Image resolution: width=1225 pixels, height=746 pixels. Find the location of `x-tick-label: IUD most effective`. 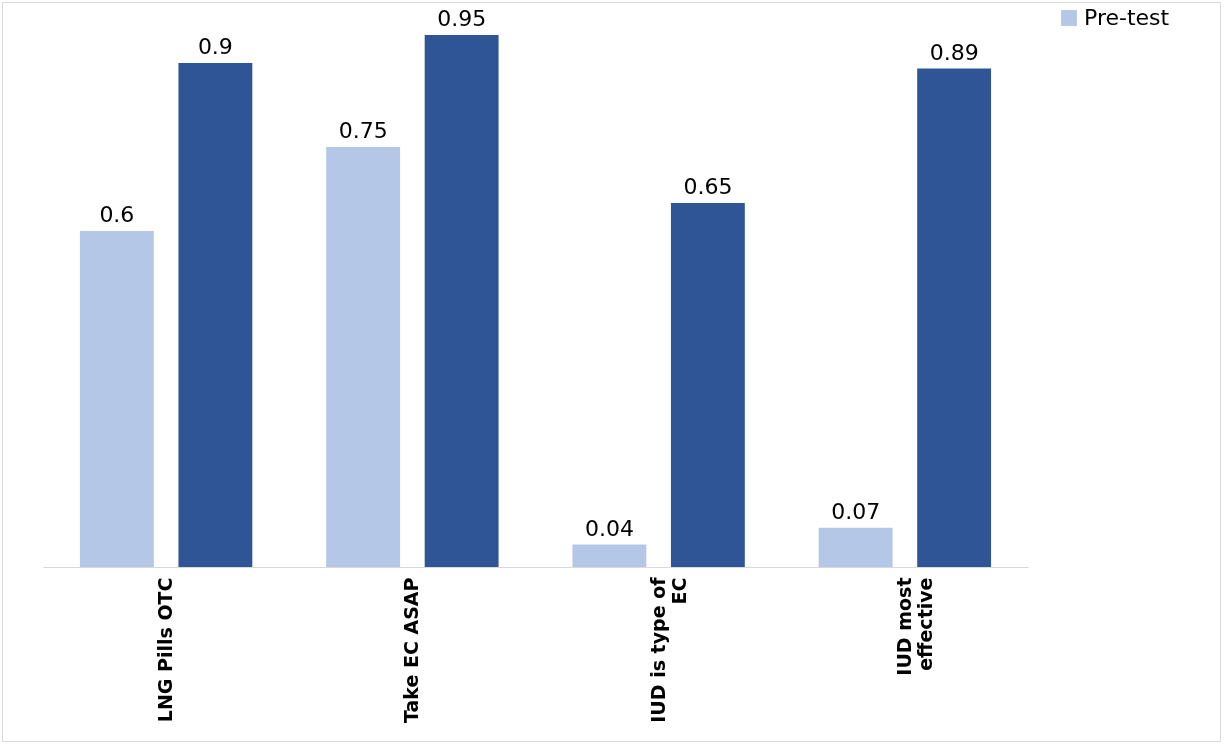

x-tick-label: IUD most effective is located at coordinates (914, 626).